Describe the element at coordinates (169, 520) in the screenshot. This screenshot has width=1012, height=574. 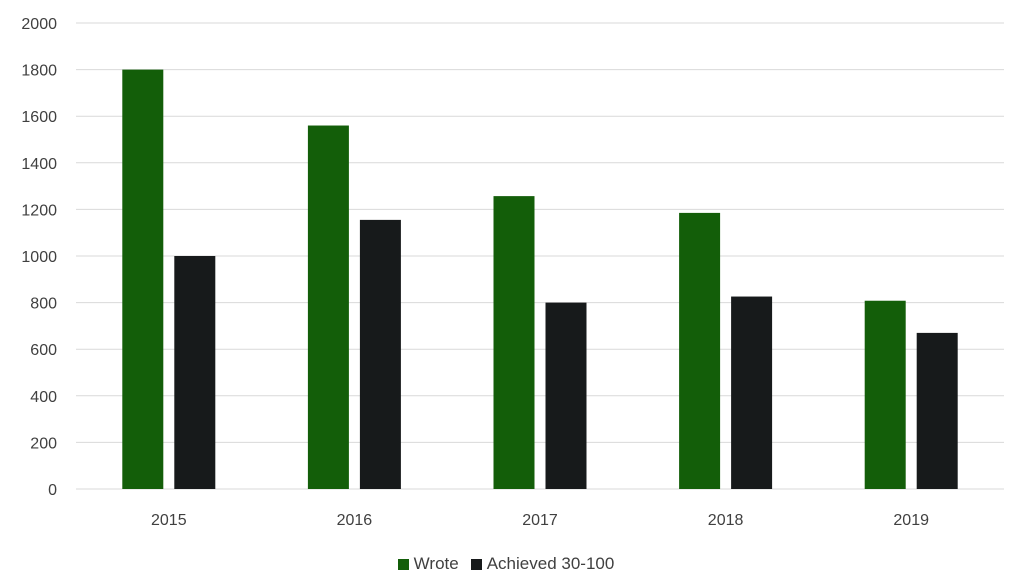
I see `x-tick-label: 2015` at that location.